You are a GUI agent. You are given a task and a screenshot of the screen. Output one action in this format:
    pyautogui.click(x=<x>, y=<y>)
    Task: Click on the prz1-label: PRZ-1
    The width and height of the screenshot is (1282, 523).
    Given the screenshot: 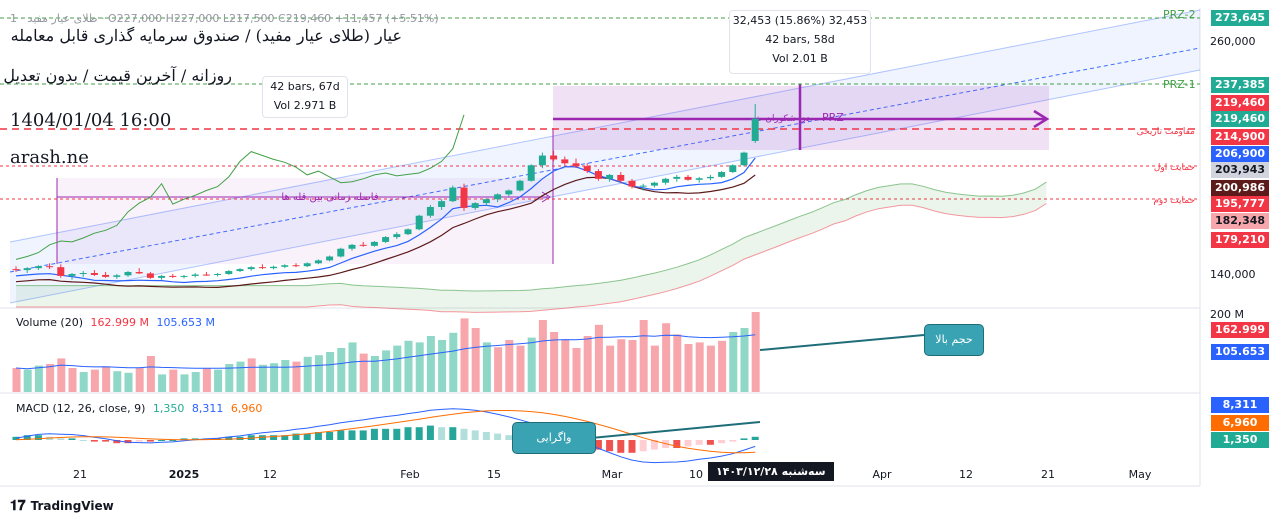 What is the action you would take?
    pyautogui.click(x=1179, y=84)
    